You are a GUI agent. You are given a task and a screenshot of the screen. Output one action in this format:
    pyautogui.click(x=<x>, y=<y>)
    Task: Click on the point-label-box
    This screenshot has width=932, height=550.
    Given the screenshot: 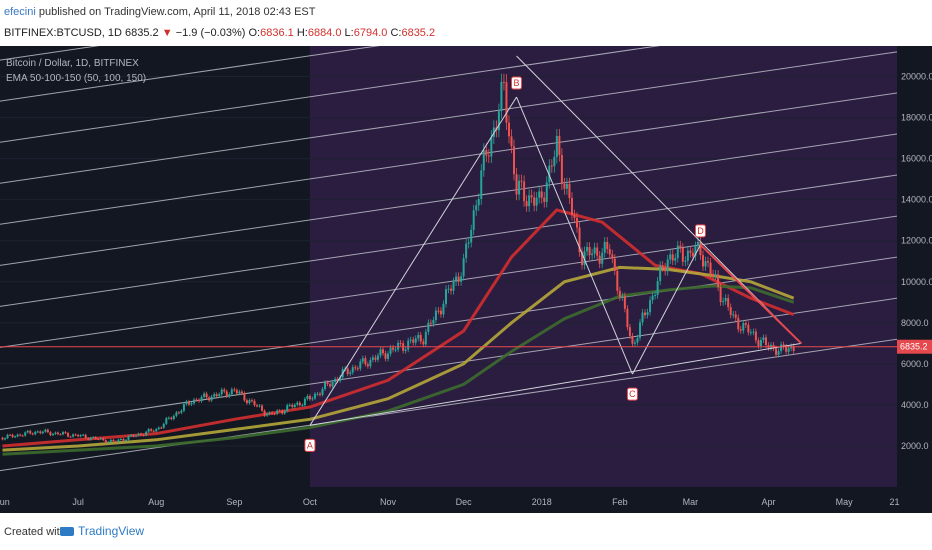 What is the action you would take?
    pyautogui.click(x=700, y=231)
    